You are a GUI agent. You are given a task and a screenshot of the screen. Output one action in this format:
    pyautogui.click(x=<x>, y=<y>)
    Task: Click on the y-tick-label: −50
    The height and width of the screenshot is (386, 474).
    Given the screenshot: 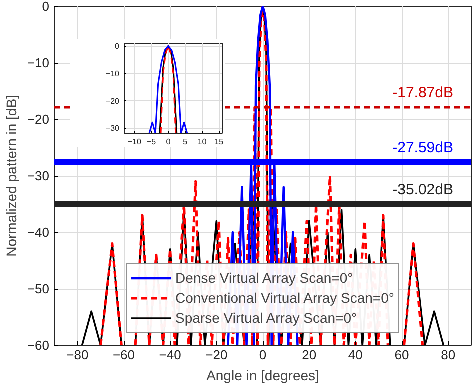 What is the action you would take?
    pyautogui.click(x=38, y=289)
    